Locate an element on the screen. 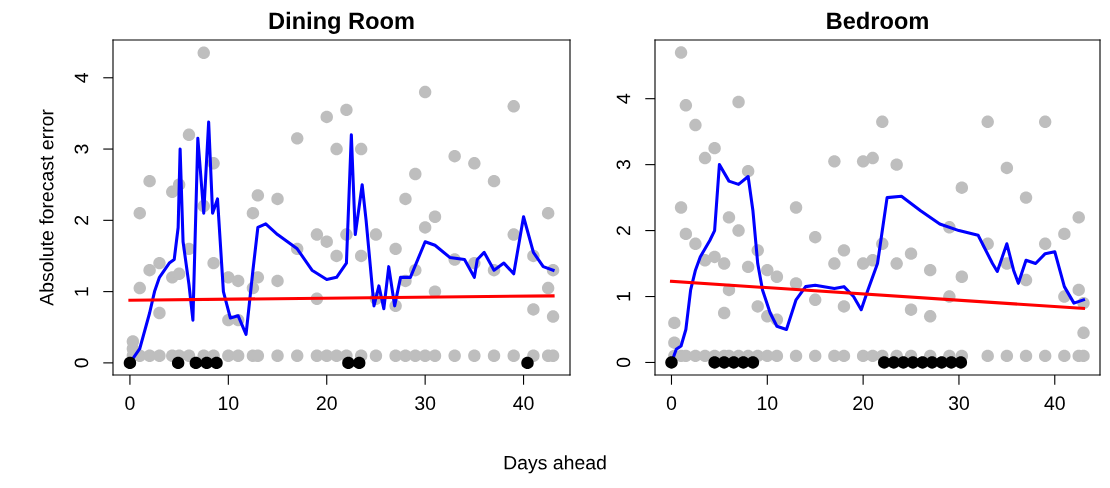 This screenshot has height=488, width=1110. chart-title: Dining Room is located at coordinates (341, 22).